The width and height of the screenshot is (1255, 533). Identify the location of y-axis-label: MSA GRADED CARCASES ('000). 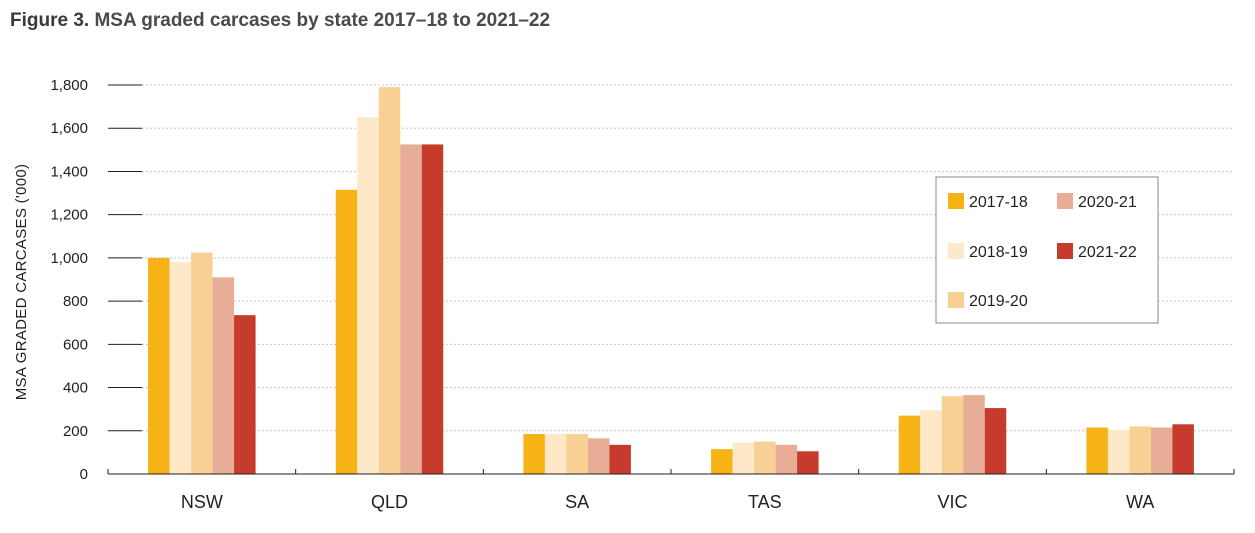
(21, 282).